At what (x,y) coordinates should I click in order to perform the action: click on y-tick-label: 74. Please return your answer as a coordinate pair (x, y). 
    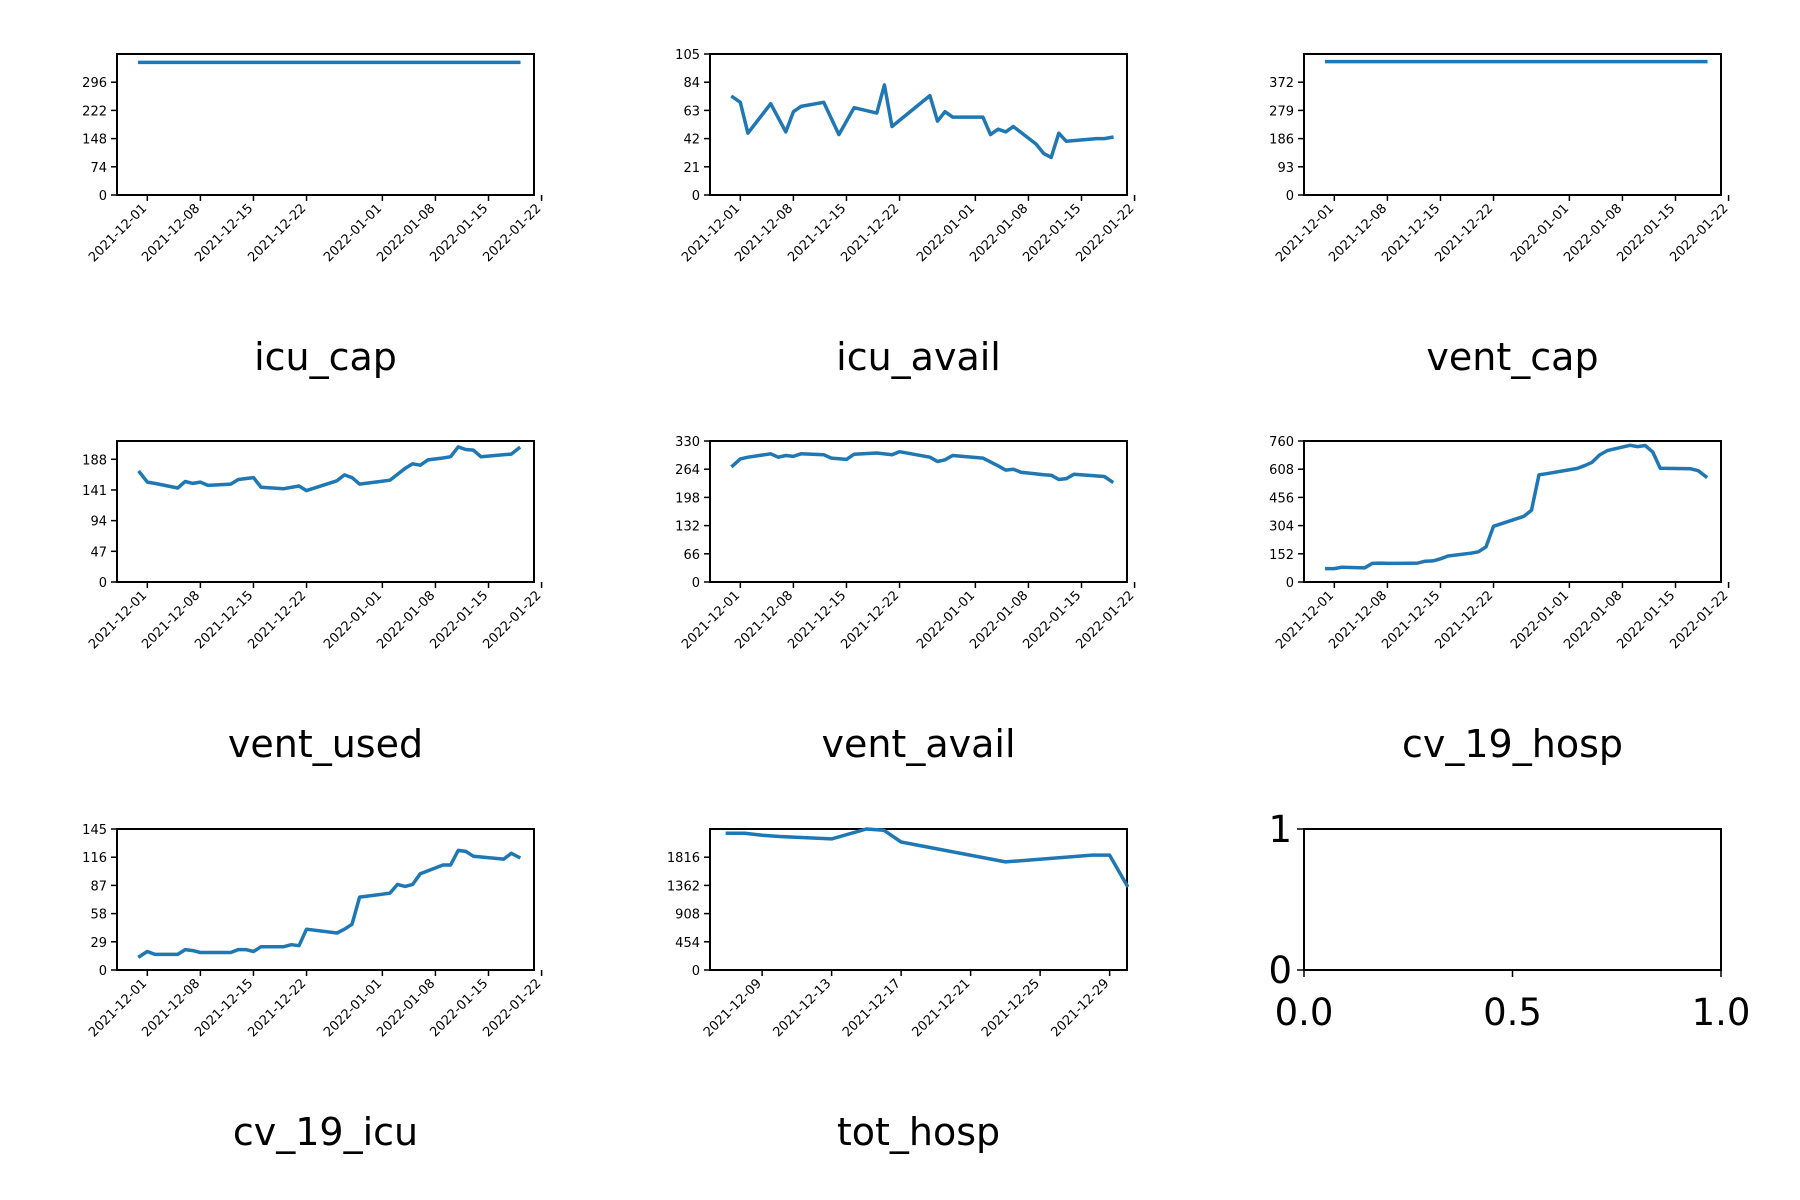
    Looking at the image, I should click on (98, 168).